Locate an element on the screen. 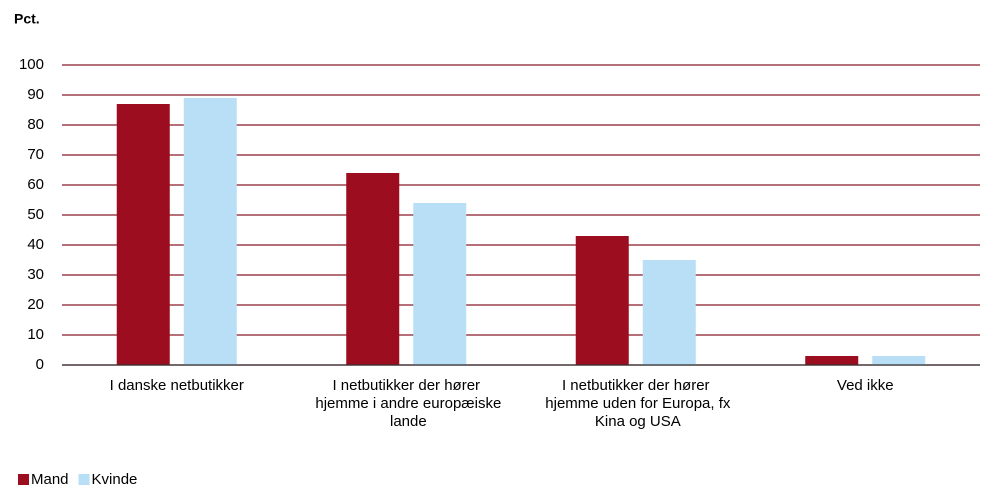  y-axis-label: Pct. is located at coordinates (27, 19).